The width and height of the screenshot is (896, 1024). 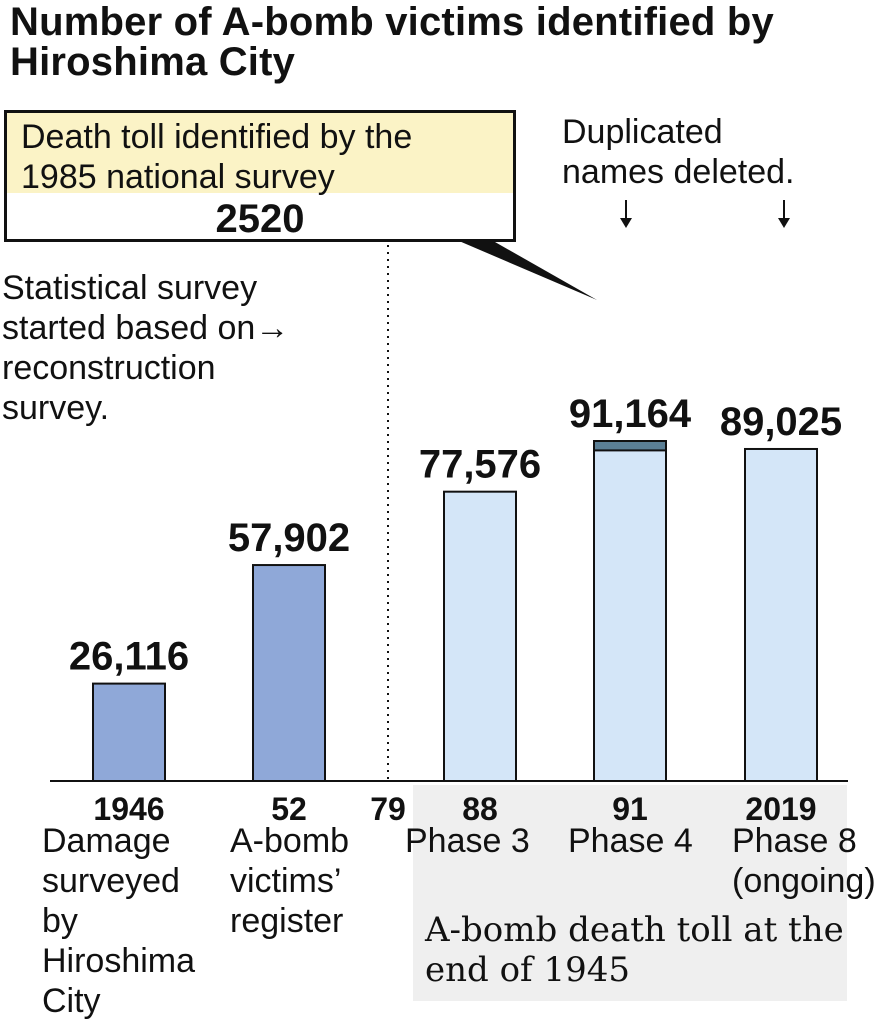 I want to click on category-description-88: Phase 3, so click(x=467, y=841).